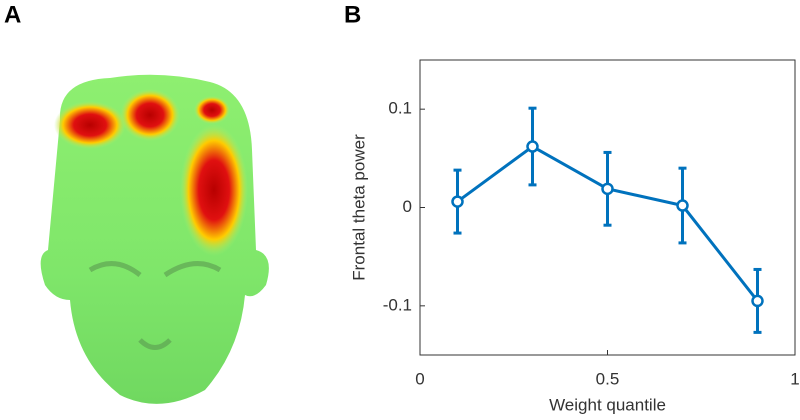 This screenshot has width=800, height=420. What do you see at coordinates (358, 207) in the screenshot?
I see `y-axis-label: Frontal theta power` at bounding box center [358, 207].